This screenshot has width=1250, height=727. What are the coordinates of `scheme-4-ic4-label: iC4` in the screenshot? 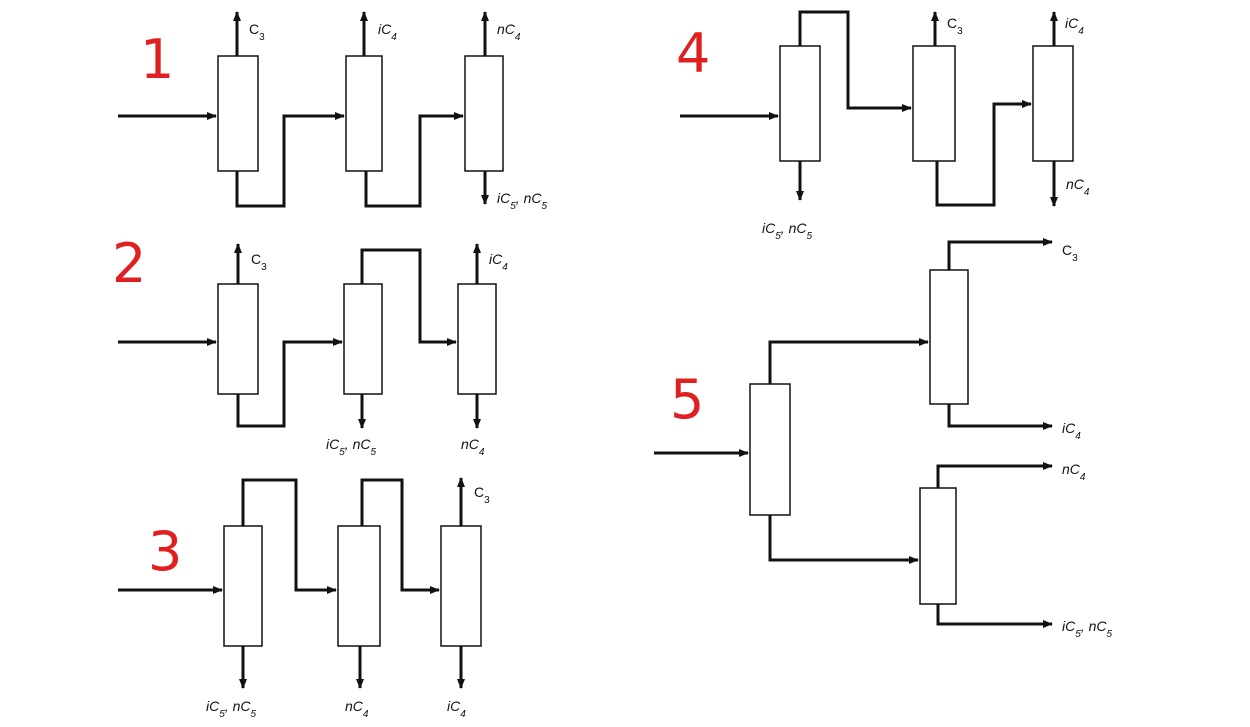 It's located at (1074, 26).